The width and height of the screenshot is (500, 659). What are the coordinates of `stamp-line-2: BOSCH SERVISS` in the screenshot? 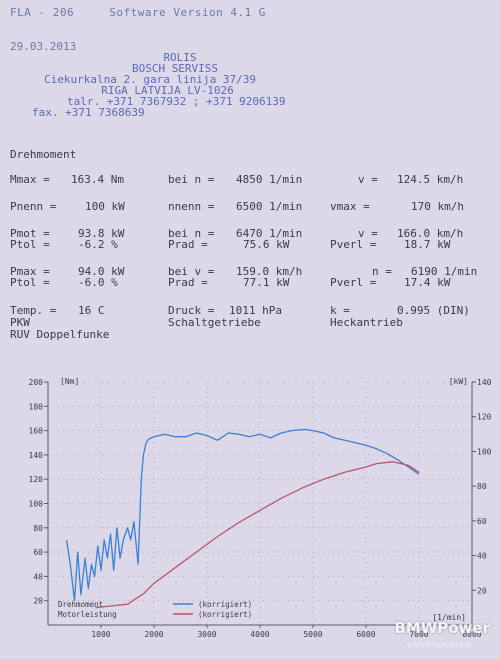 It's located at (175, 68).